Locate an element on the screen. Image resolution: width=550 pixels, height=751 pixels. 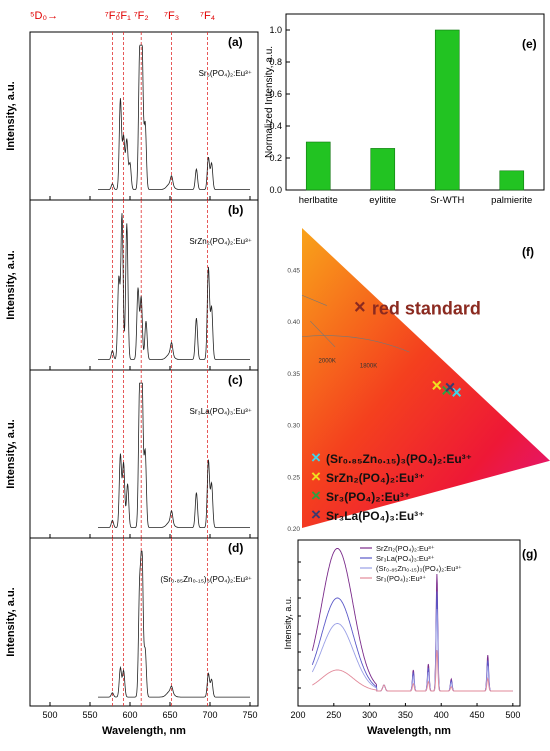
bar-y-tick-label-1: 0.2 is located at coordinates (275, 158).